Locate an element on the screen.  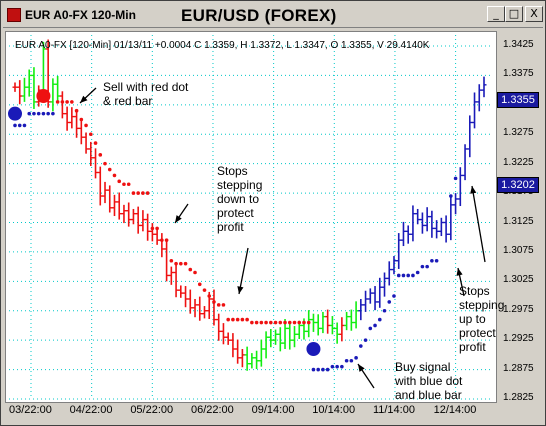
title-bar: EUR A0-FX 120-Min EUR/USD (FOREX) _ □ X is located at coordinates (273, 15).